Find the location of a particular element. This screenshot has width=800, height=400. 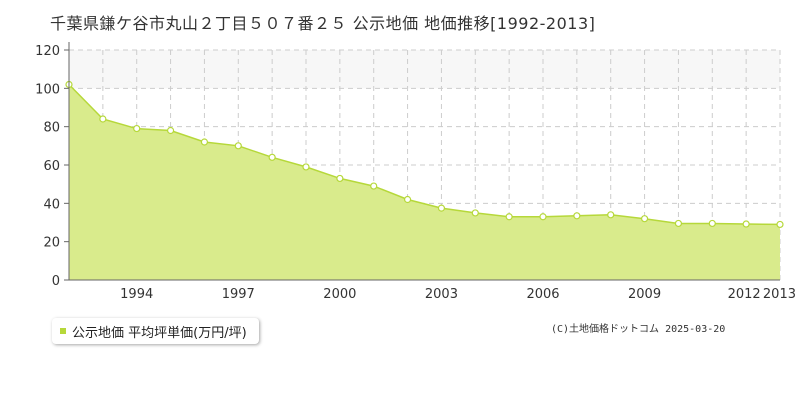

data-point-2012 is located at coordinates (746, 224).